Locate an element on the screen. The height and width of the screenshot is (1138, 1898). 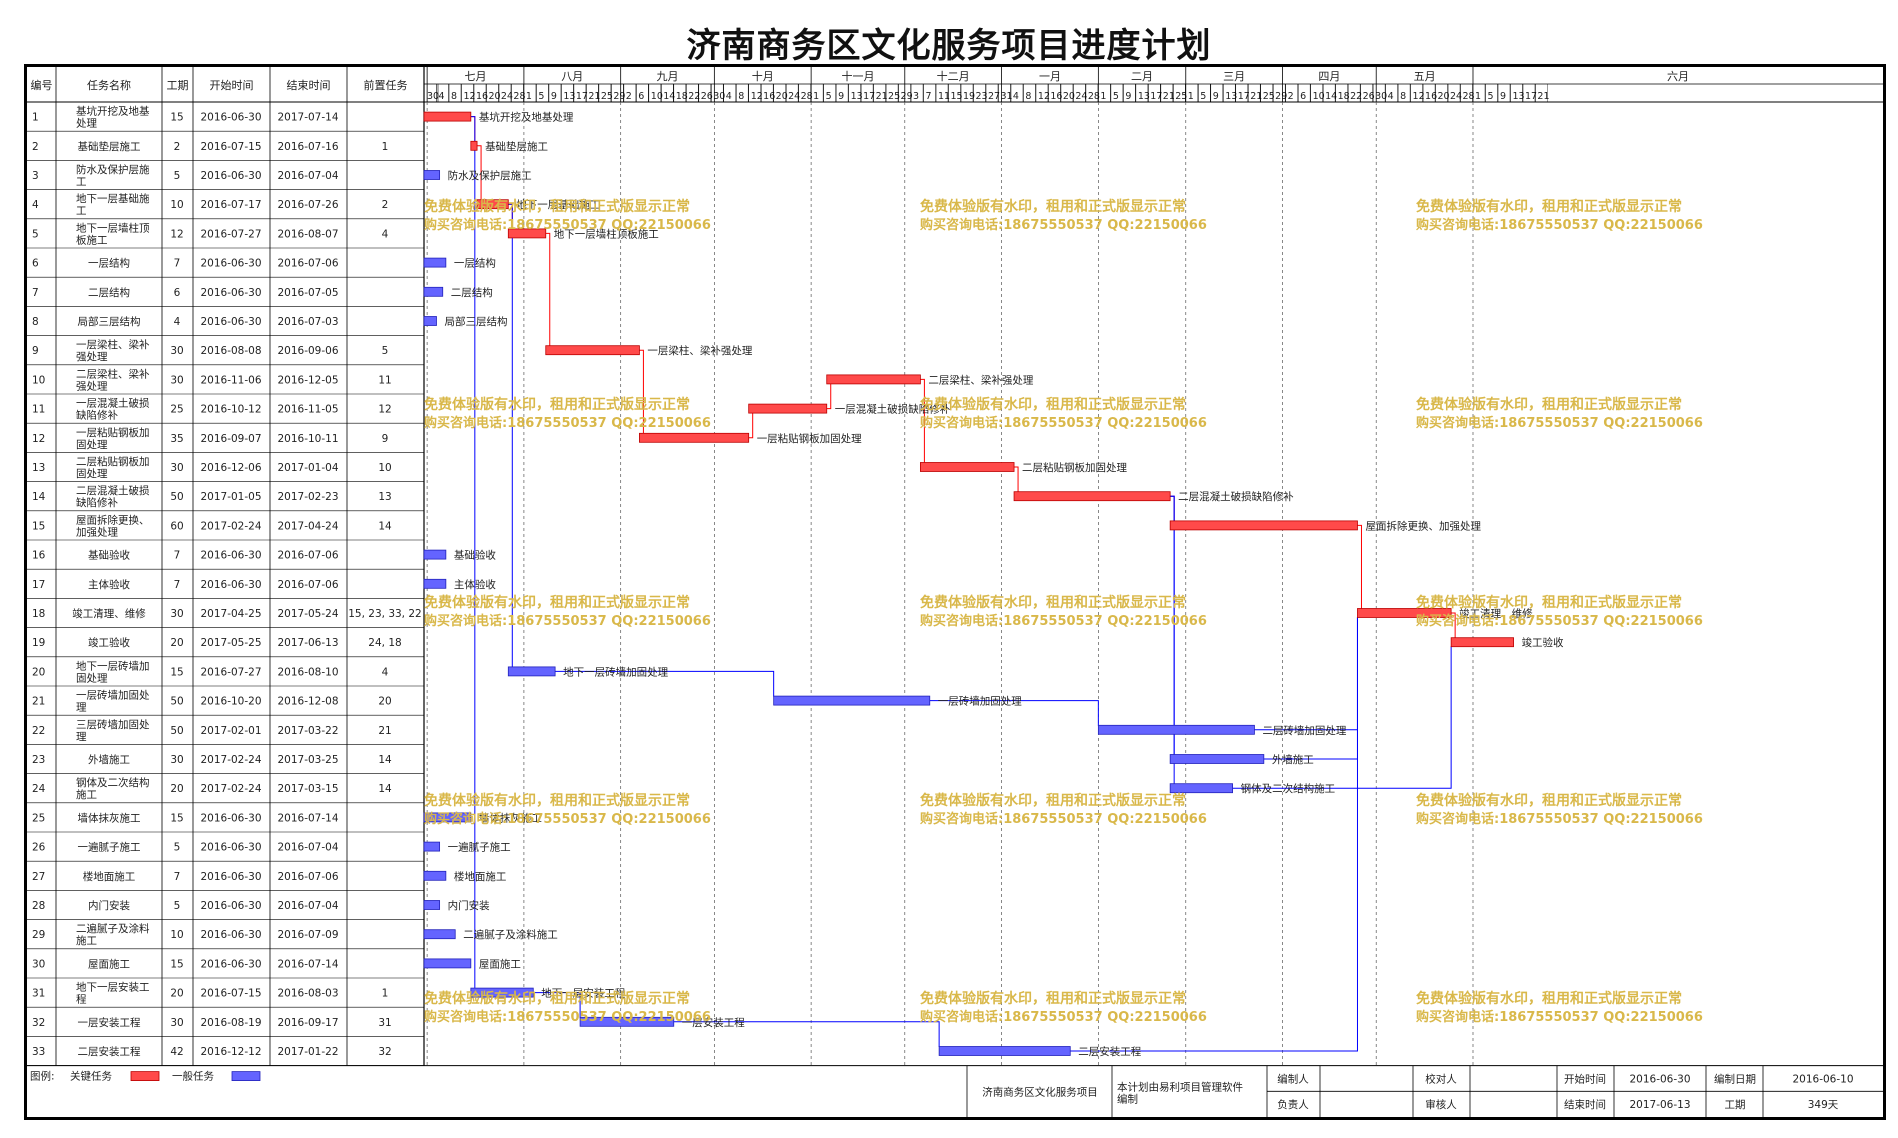
task-bar-label: 基坑开挖及地基处理 is located at coordinates (526, 117).